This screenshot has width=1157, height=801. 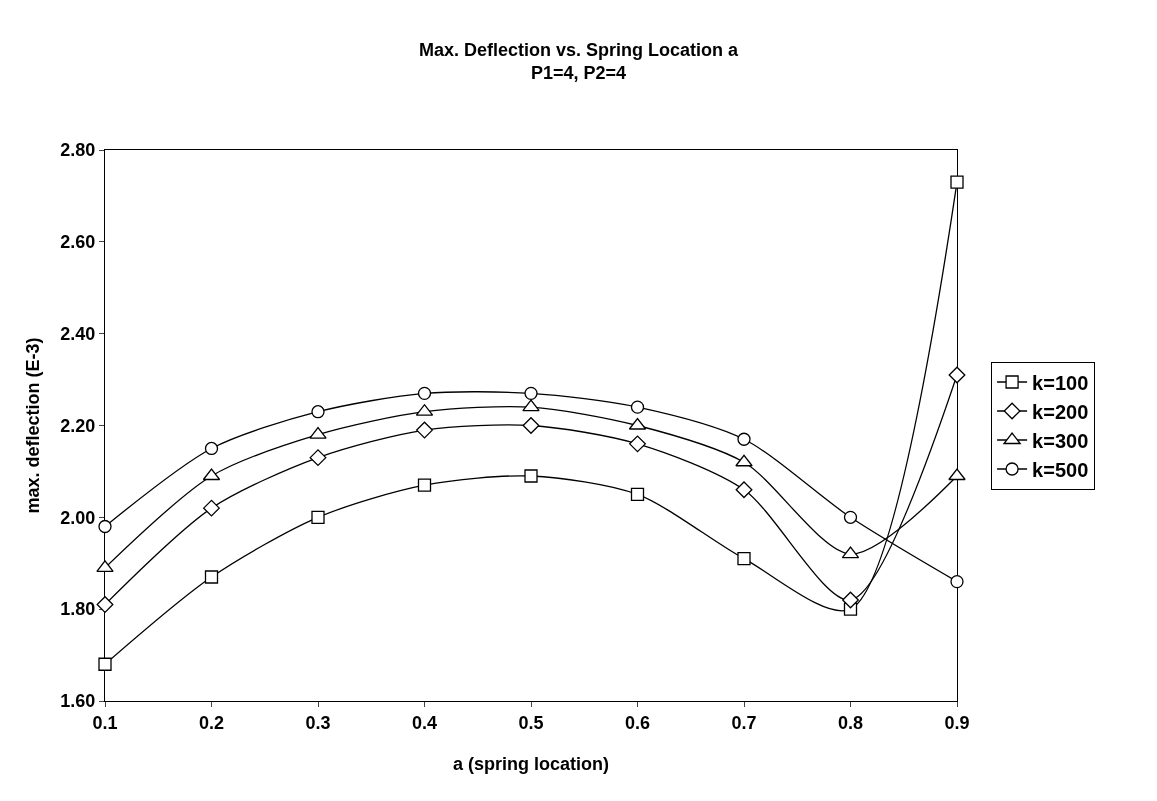 I want to click on legend-label: k=300, so click(x=1060, y=440).